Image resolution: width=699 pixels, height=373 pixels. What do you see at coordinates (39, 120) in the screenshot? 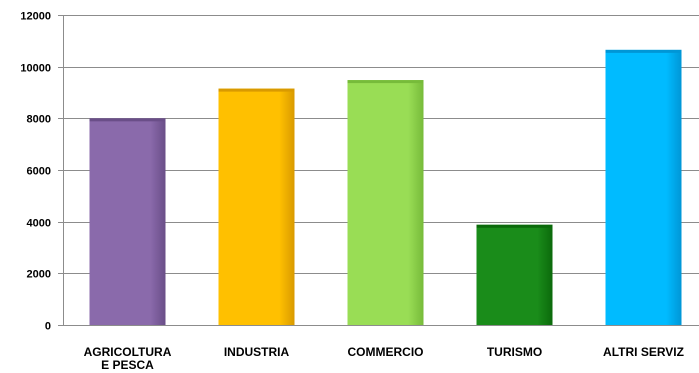
I see `y-tick-label: 8000` at bounding box center [39, 120].